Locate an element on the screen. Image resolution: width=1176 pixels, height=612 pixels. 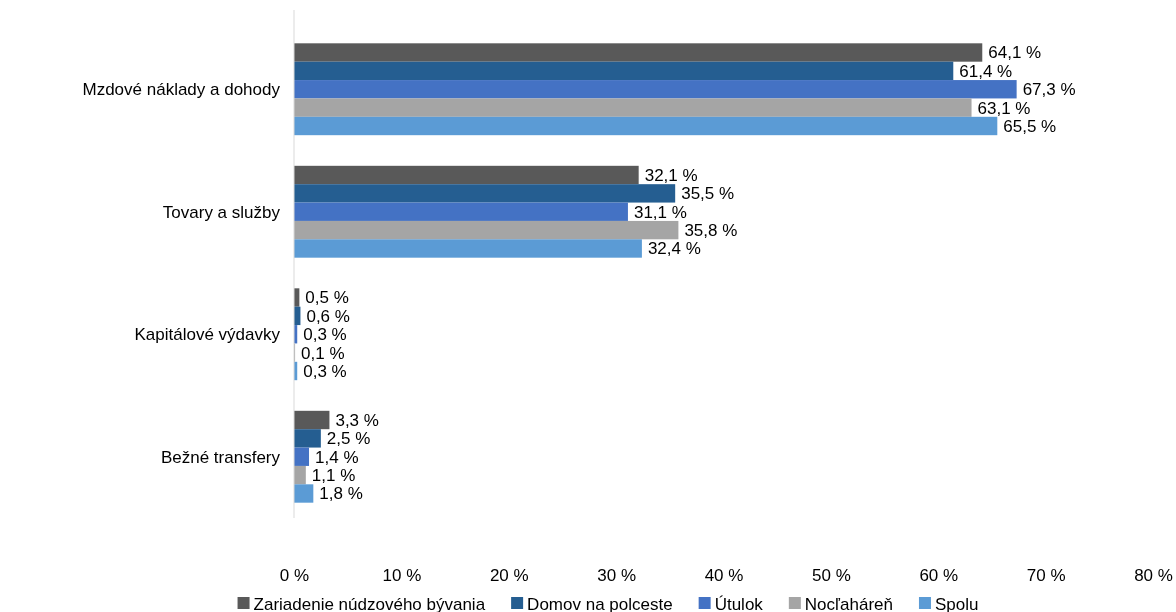
data-label: 67,3 % is located at coordinates (1049, 90).